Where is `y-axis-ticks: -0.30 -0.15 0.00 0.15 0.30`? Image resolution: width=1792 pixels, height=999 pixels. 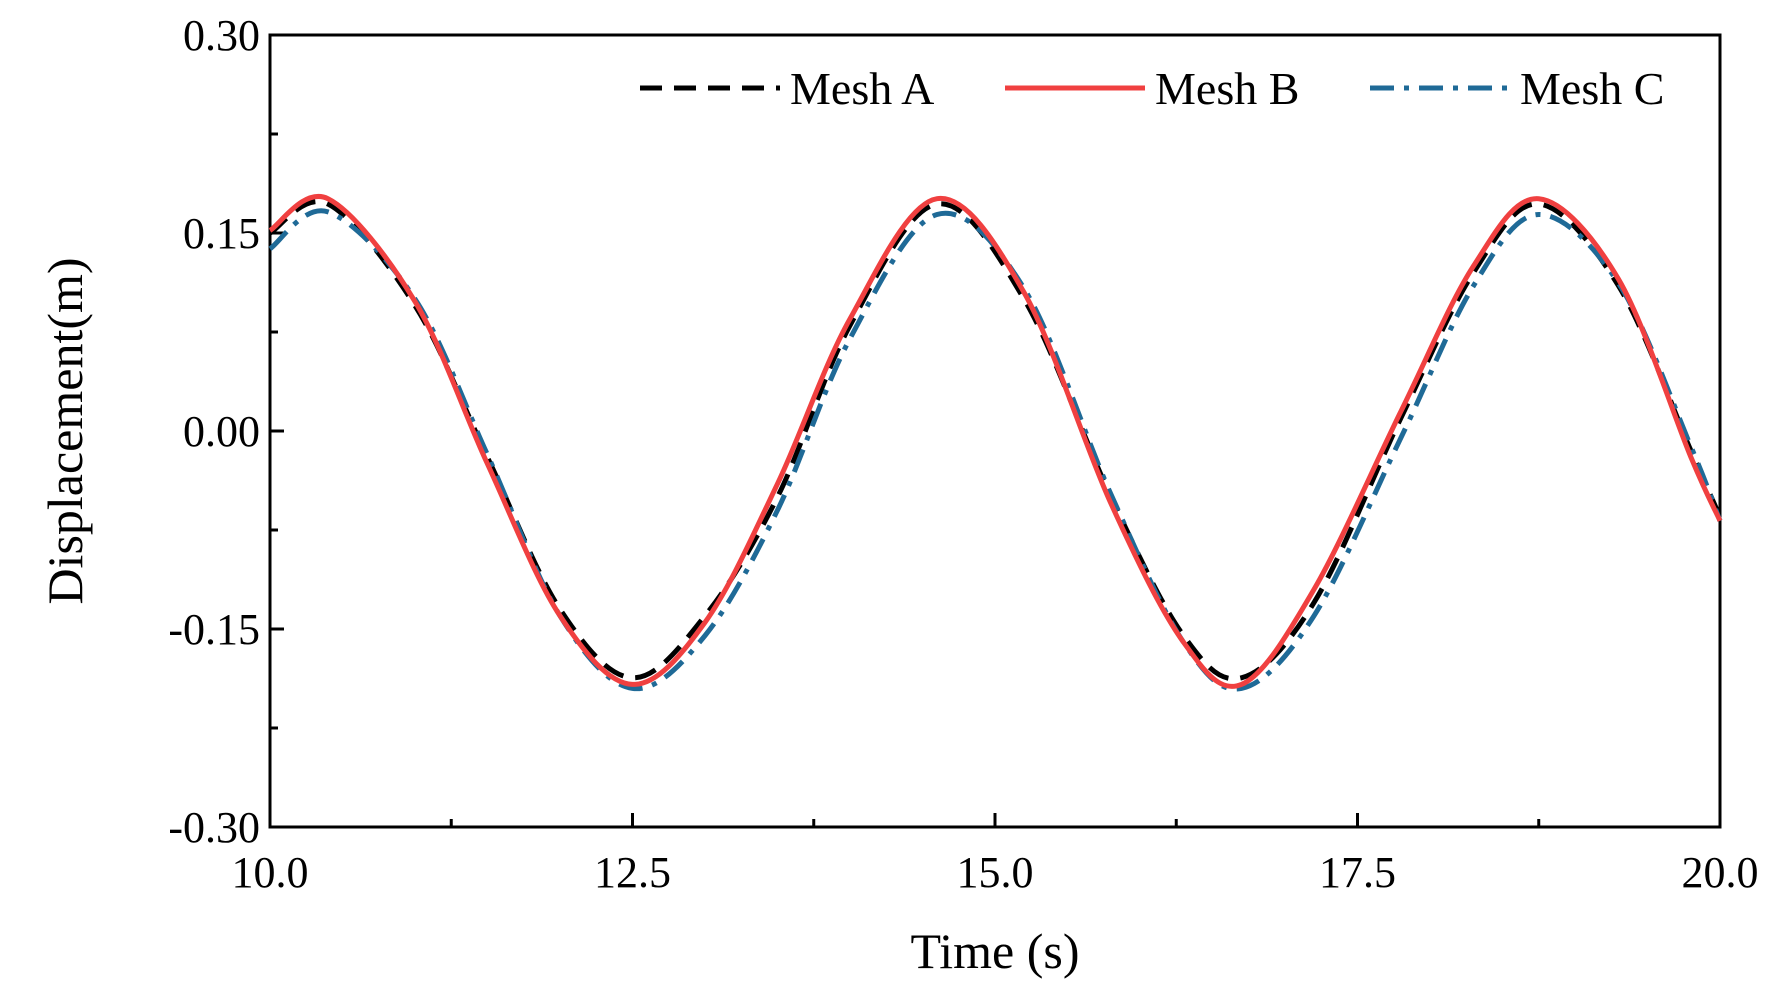
y-axis-ticks: -0.30 -0.15 0.00 0.15 0.30 is located at coordinates (226, 431).